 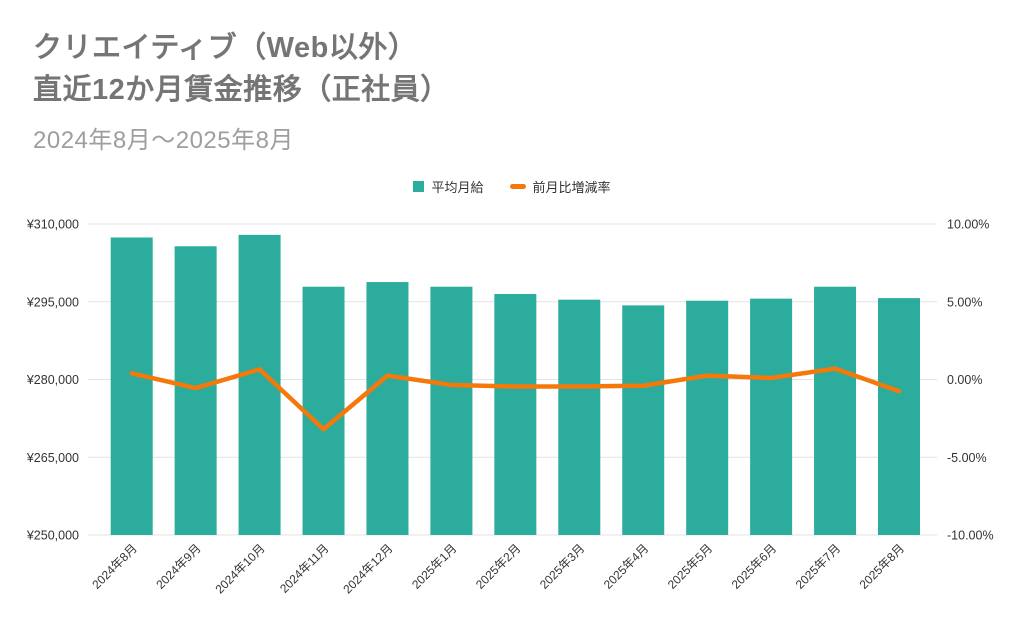 I want to click on x-tick-label: 2024年10月, so click(x=240, y=568).